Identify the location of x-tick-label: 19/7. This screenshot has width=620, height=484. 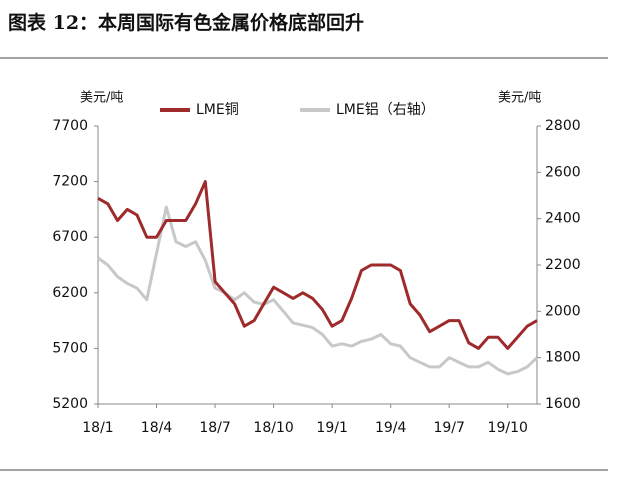
(448, 428).